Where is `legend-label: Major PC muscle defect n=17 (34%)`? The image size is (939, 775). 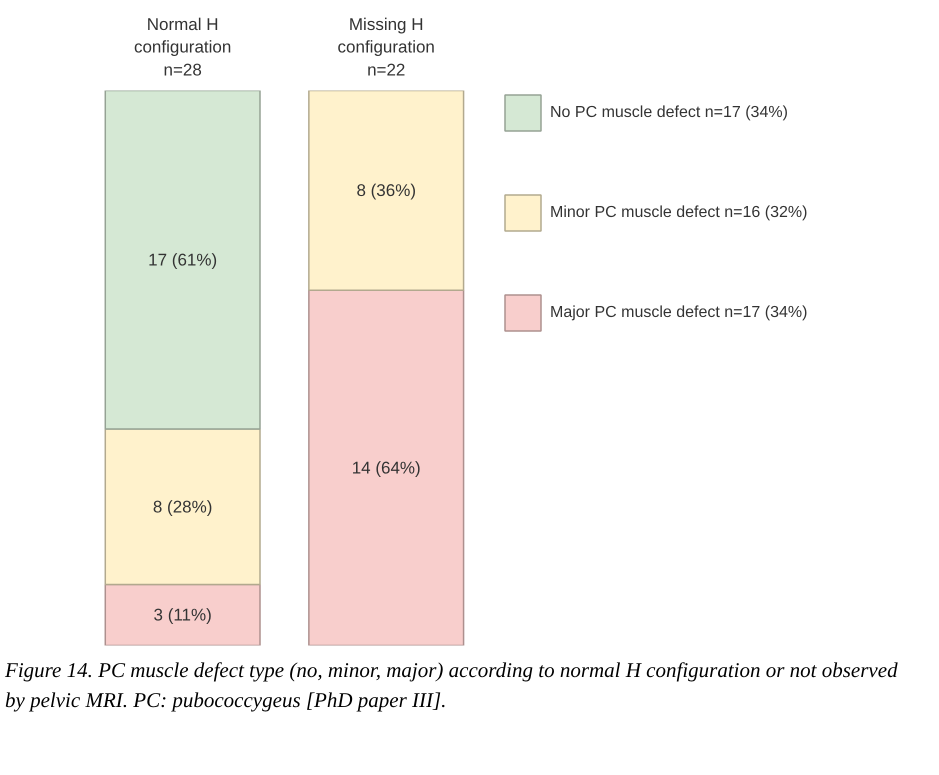
legend-label: Major PC muscle defect n=17 (34%) is located at coordinates (679, 313).